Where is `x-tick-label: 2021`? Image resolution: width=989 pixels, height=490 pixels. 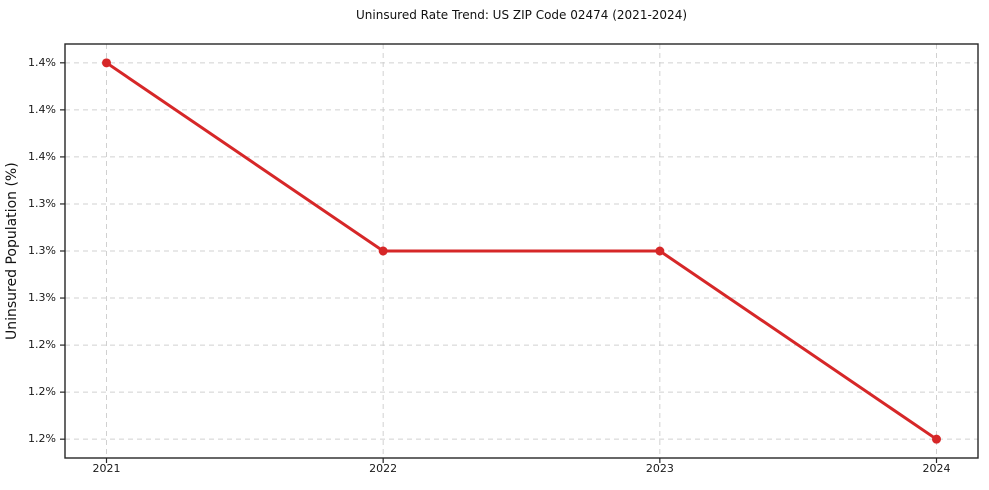
x-tick-label: 2021 is located at coordinates (106, 468).